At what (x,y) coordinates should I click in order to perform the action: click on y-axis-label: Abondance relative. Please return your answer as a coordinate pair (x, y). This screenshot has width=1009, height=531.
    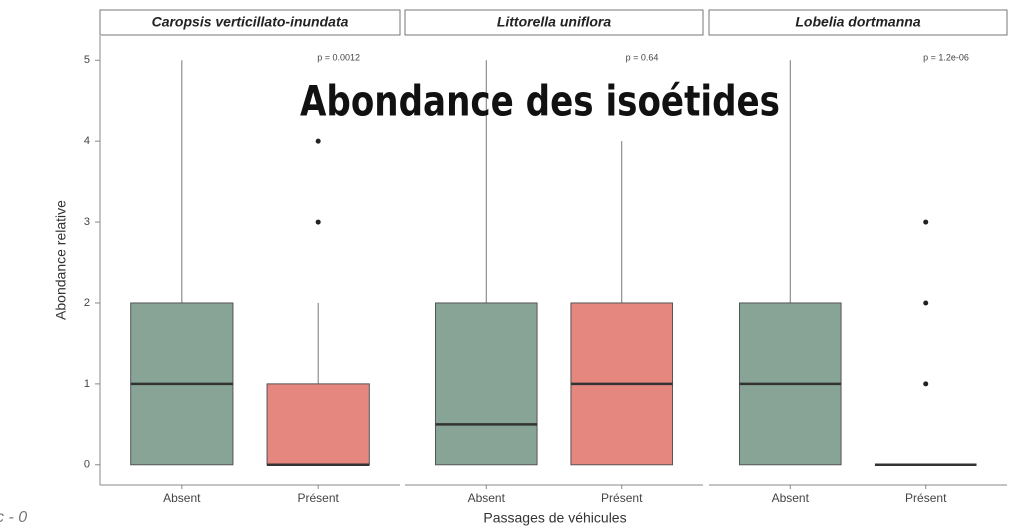
    Looking at the image, I should click on (61, 260).